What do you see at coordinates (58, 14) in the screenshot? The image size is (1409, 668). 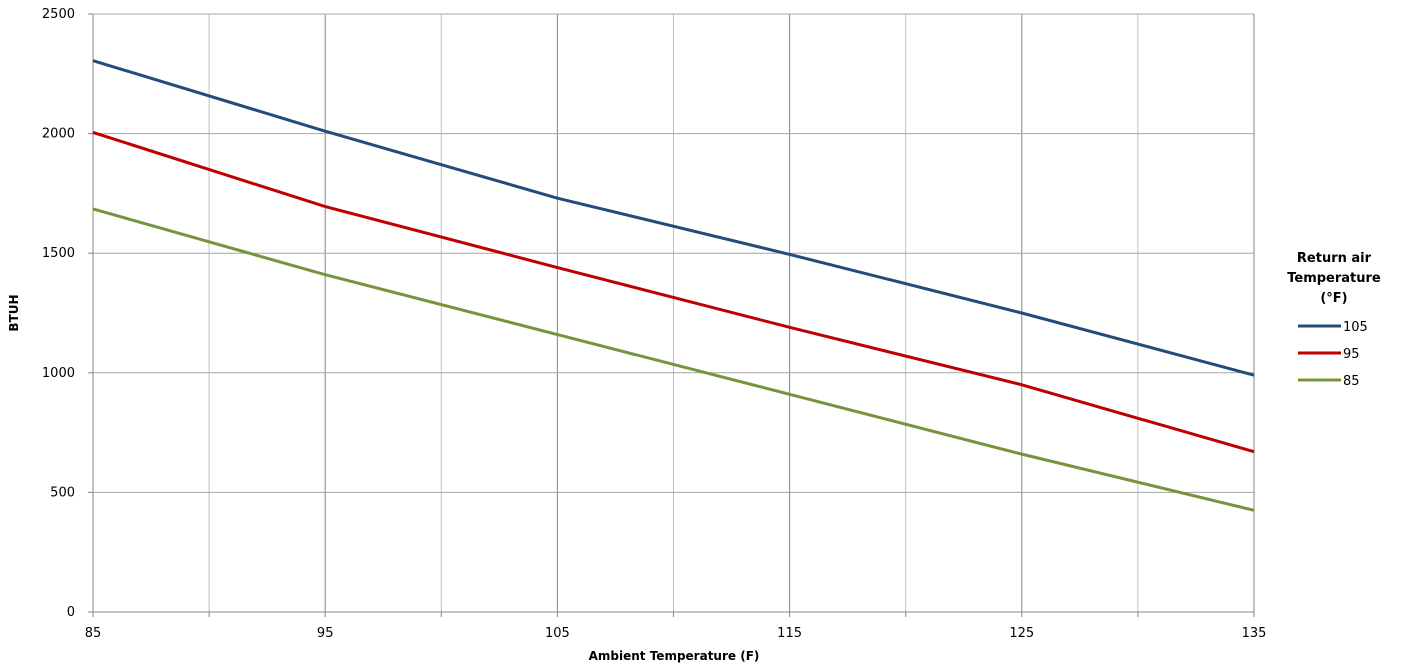 I see `y-tick-label: 2500` at bounding box center [58, 14].